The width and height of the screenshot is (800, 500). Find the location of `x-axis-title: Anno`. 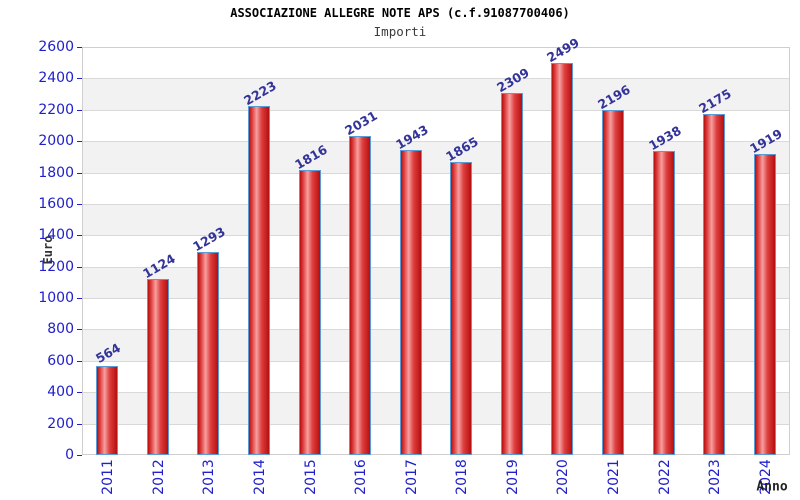

x-axis-title: Anno is located at coordinates (772, 487).